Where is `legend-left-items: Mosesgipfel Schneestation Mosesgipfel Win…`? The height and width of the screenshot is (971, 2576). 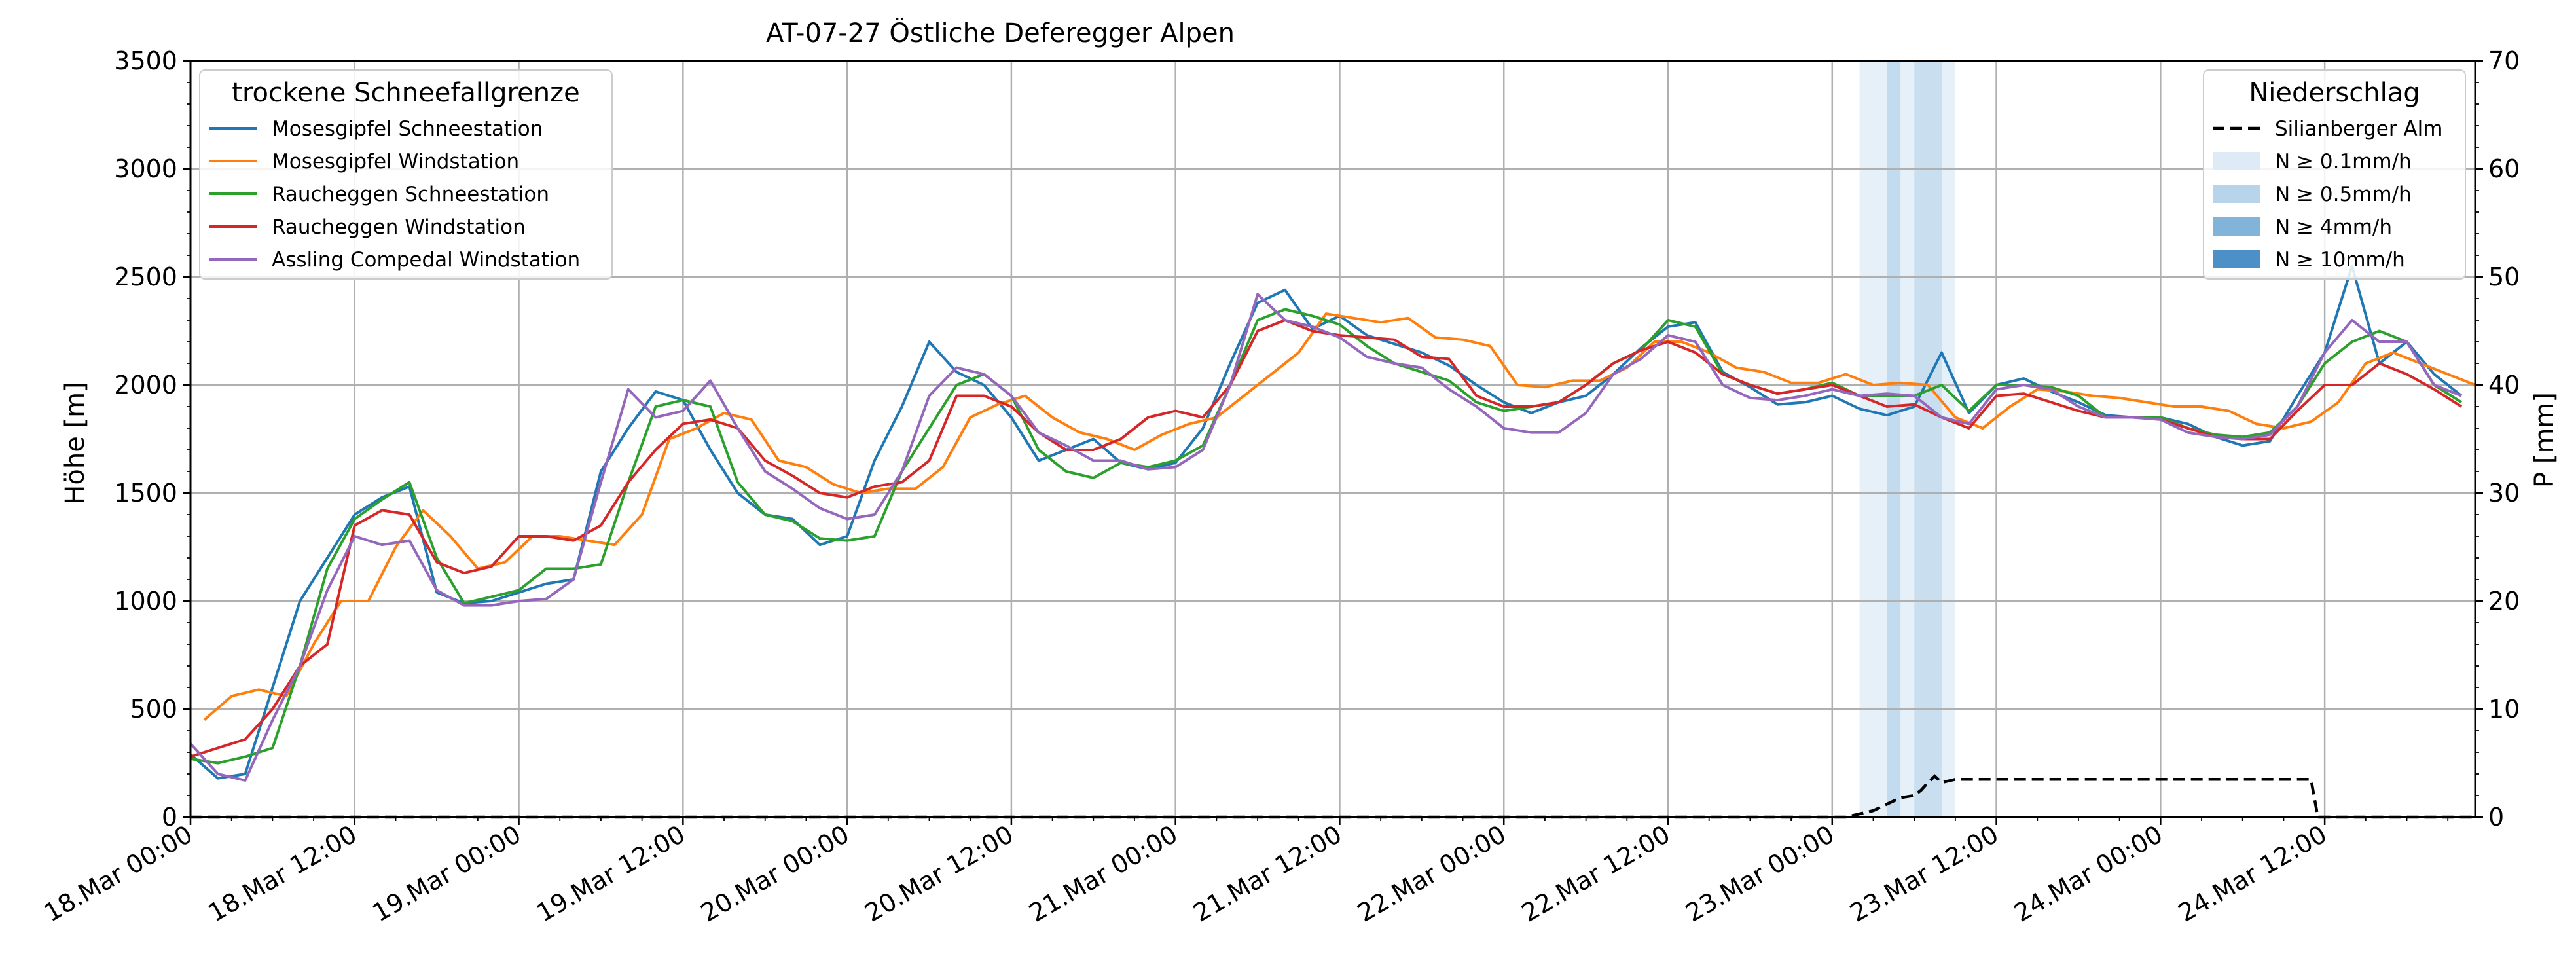
legend-left-items: Mosesgipfel Schneestation Mosesgipfel Win… is located at coordinates (394, 194).